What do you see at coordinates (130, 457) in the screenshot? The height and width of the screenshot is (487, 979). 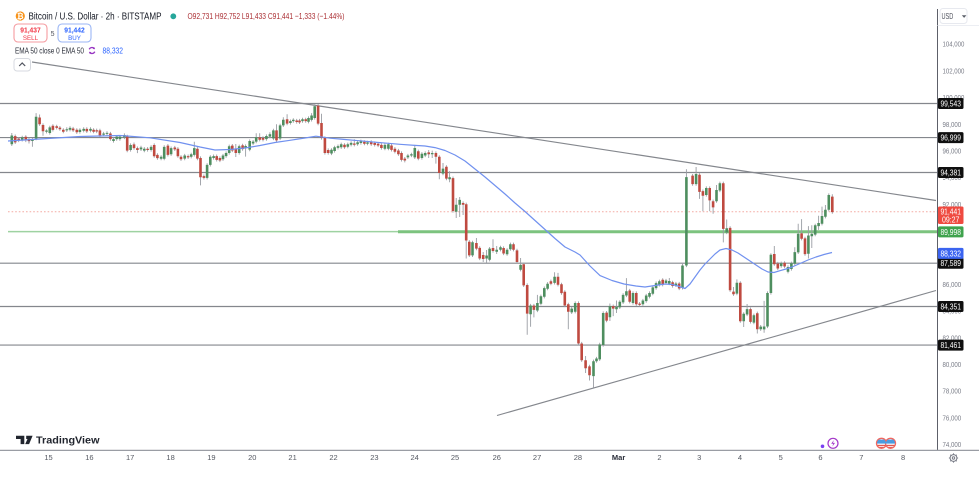 I see `svg-text: 17` at bounding box center [130, 457].